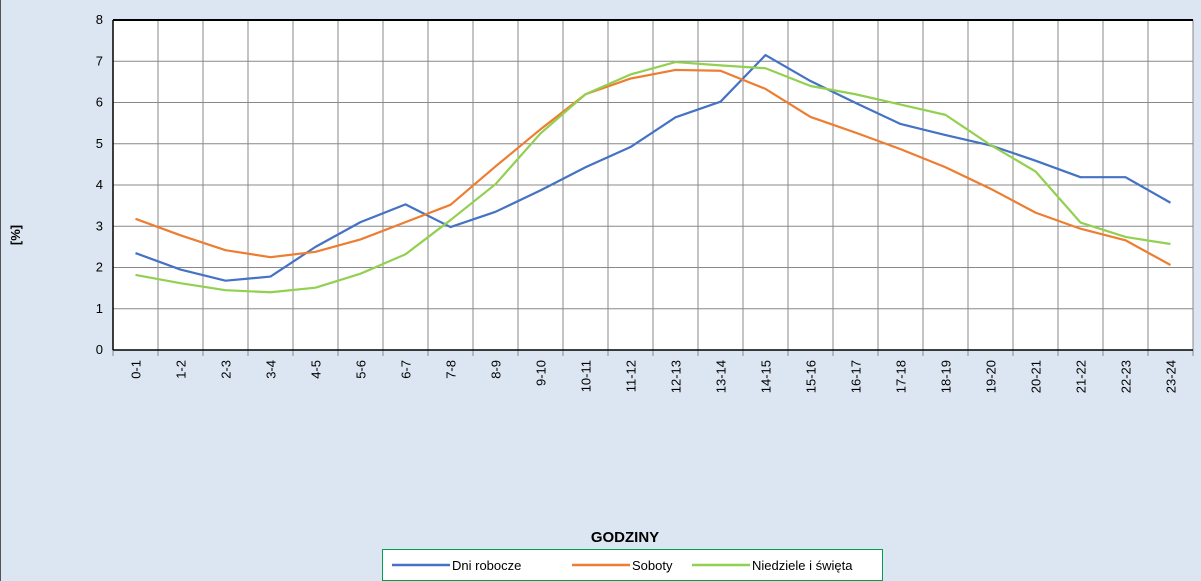  Describe the element at coordinates (625, 537) in the screenshot. I see `x-axis-label: GODZINY` at that location.